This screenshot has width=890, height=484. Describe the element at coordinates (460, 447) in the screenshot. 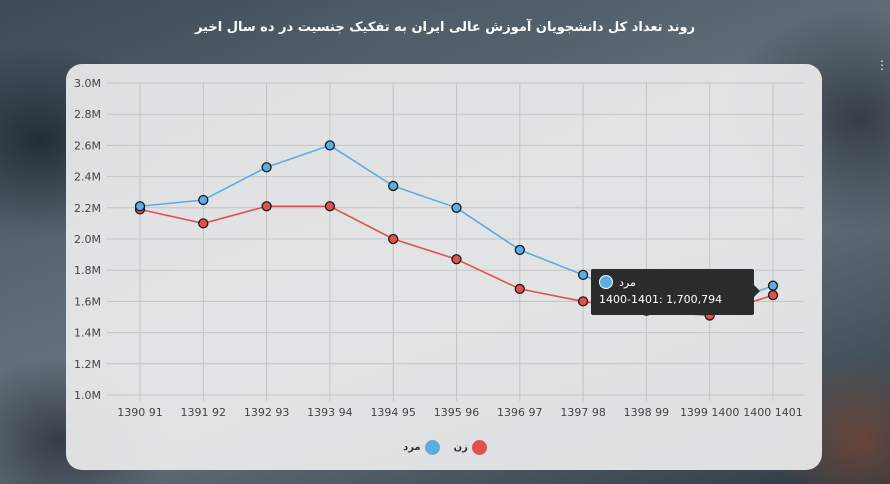

I see `legend-label-female: زن` at that location.